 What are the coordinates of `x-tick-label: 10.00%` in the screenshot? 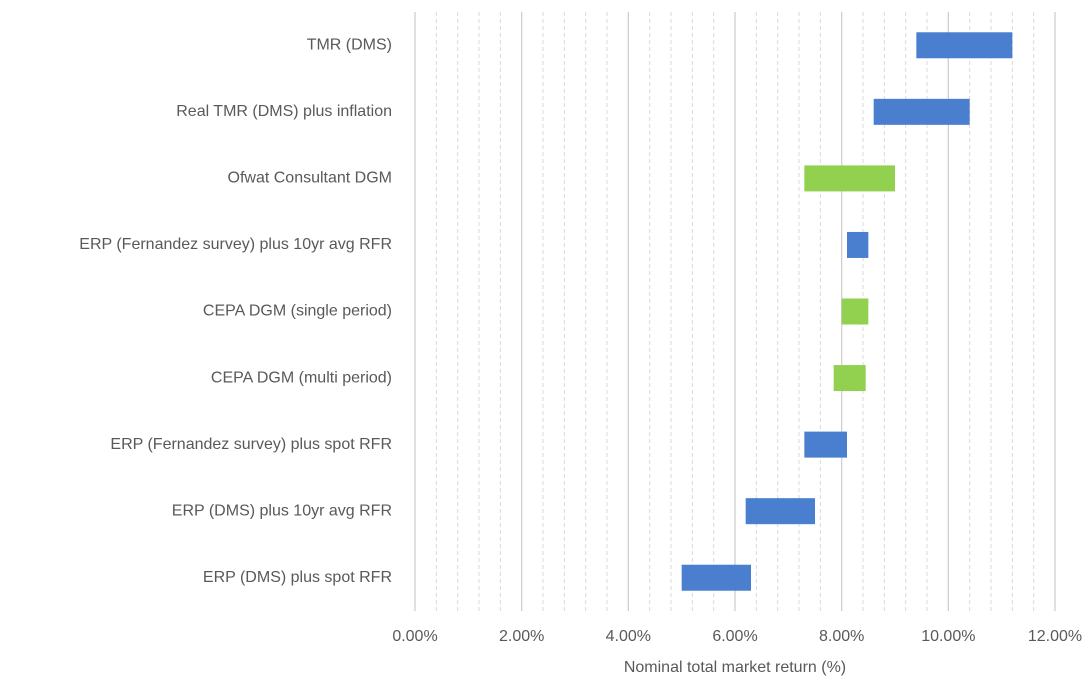 It's located at (948, 636).